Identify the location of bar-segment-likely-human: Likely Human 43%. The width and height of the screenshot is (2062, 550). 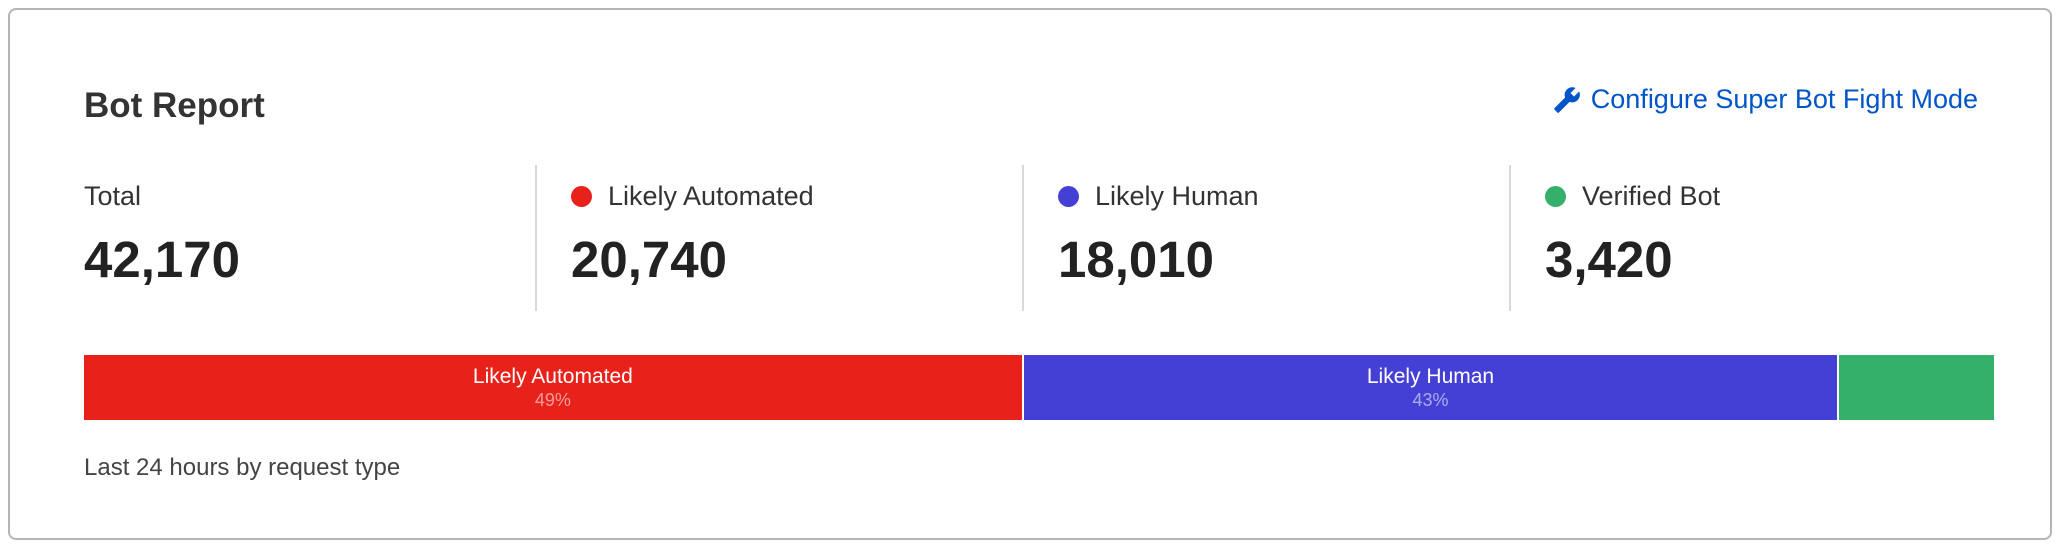
(1431, 387).